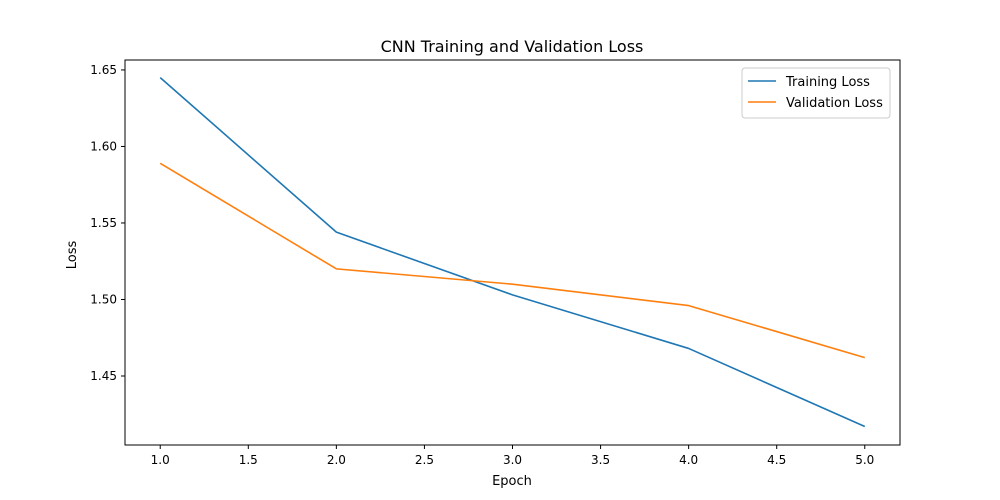  What do you see at coordinates (336, 460) in the screenshot?
I see `x-tick-label: 2.0` at bounding box center [336, 460].